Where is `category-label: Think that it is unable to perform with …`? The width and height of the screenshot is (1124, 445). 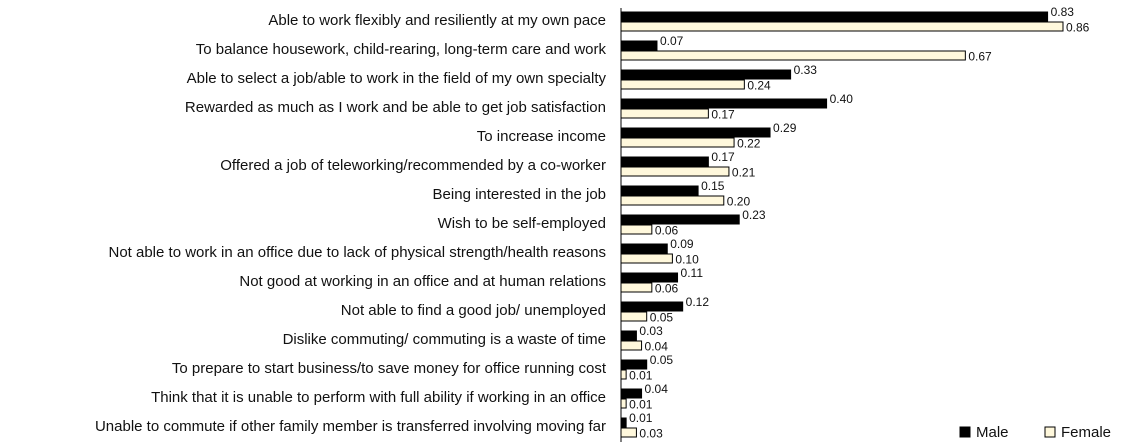 category-label: Think that it is unable to perform with … is located at coordinates (378, 397).